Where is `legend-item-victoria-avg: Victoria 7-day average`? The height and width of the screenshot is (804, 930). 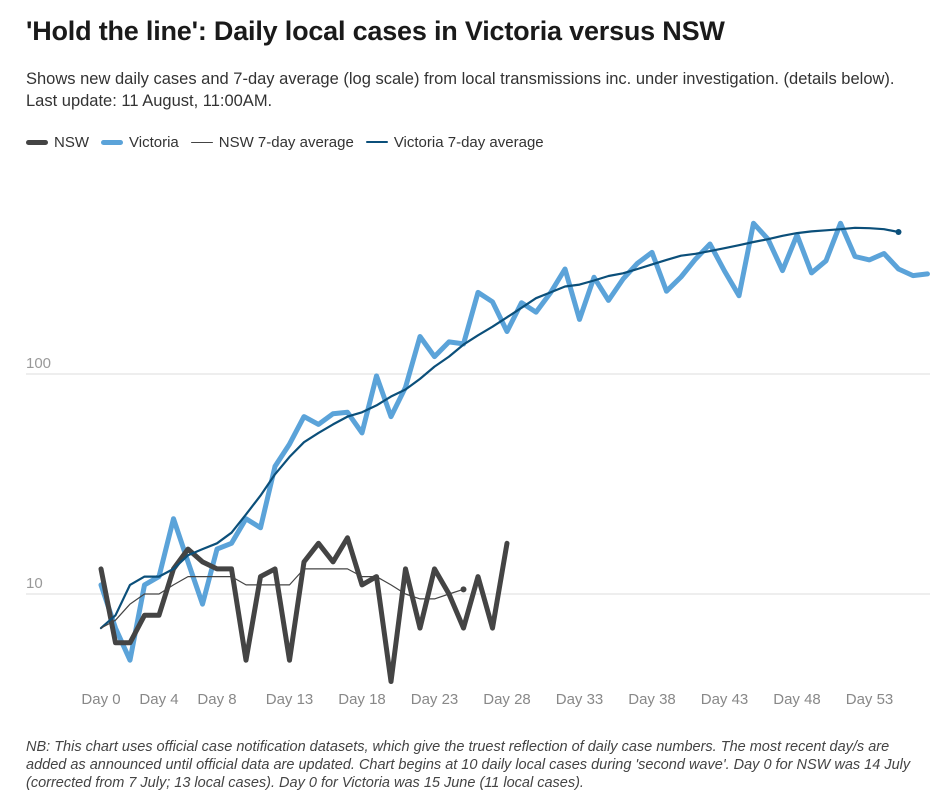
legend-item-victoria-avg: Victoria 7-day average is located at coordinates (454, 142).